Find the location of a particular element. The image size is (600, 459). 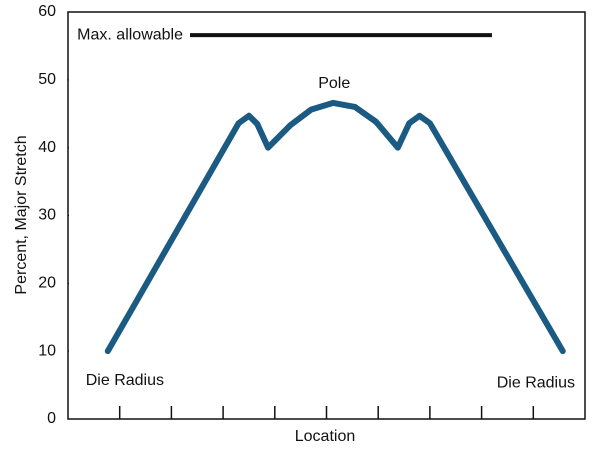

y-tick-label: 40 is located at coordinates (47, 147).